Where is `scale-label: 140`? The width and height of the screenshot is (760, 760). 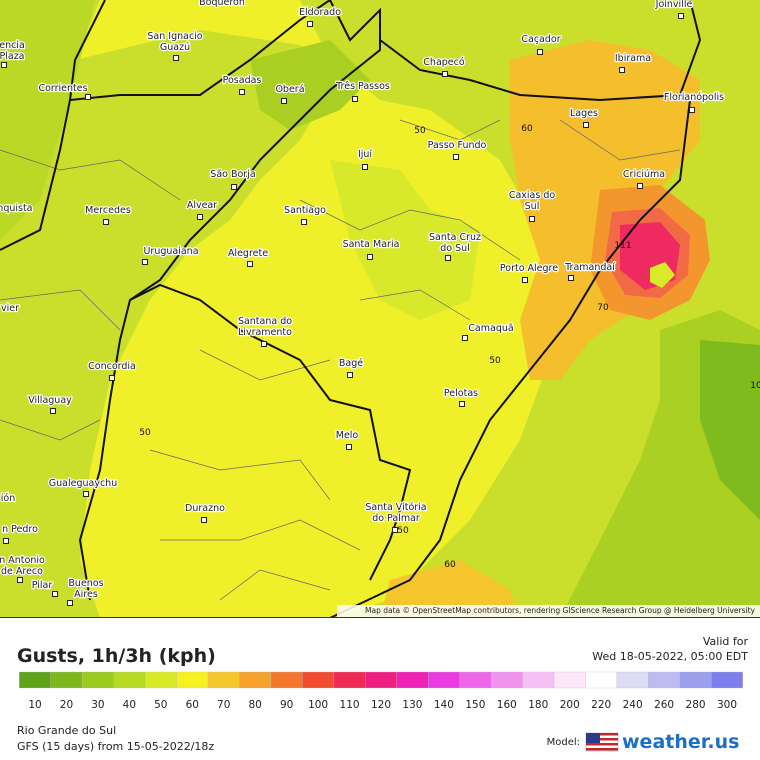 scale-label: 140 is located at coordinates (444, 705).